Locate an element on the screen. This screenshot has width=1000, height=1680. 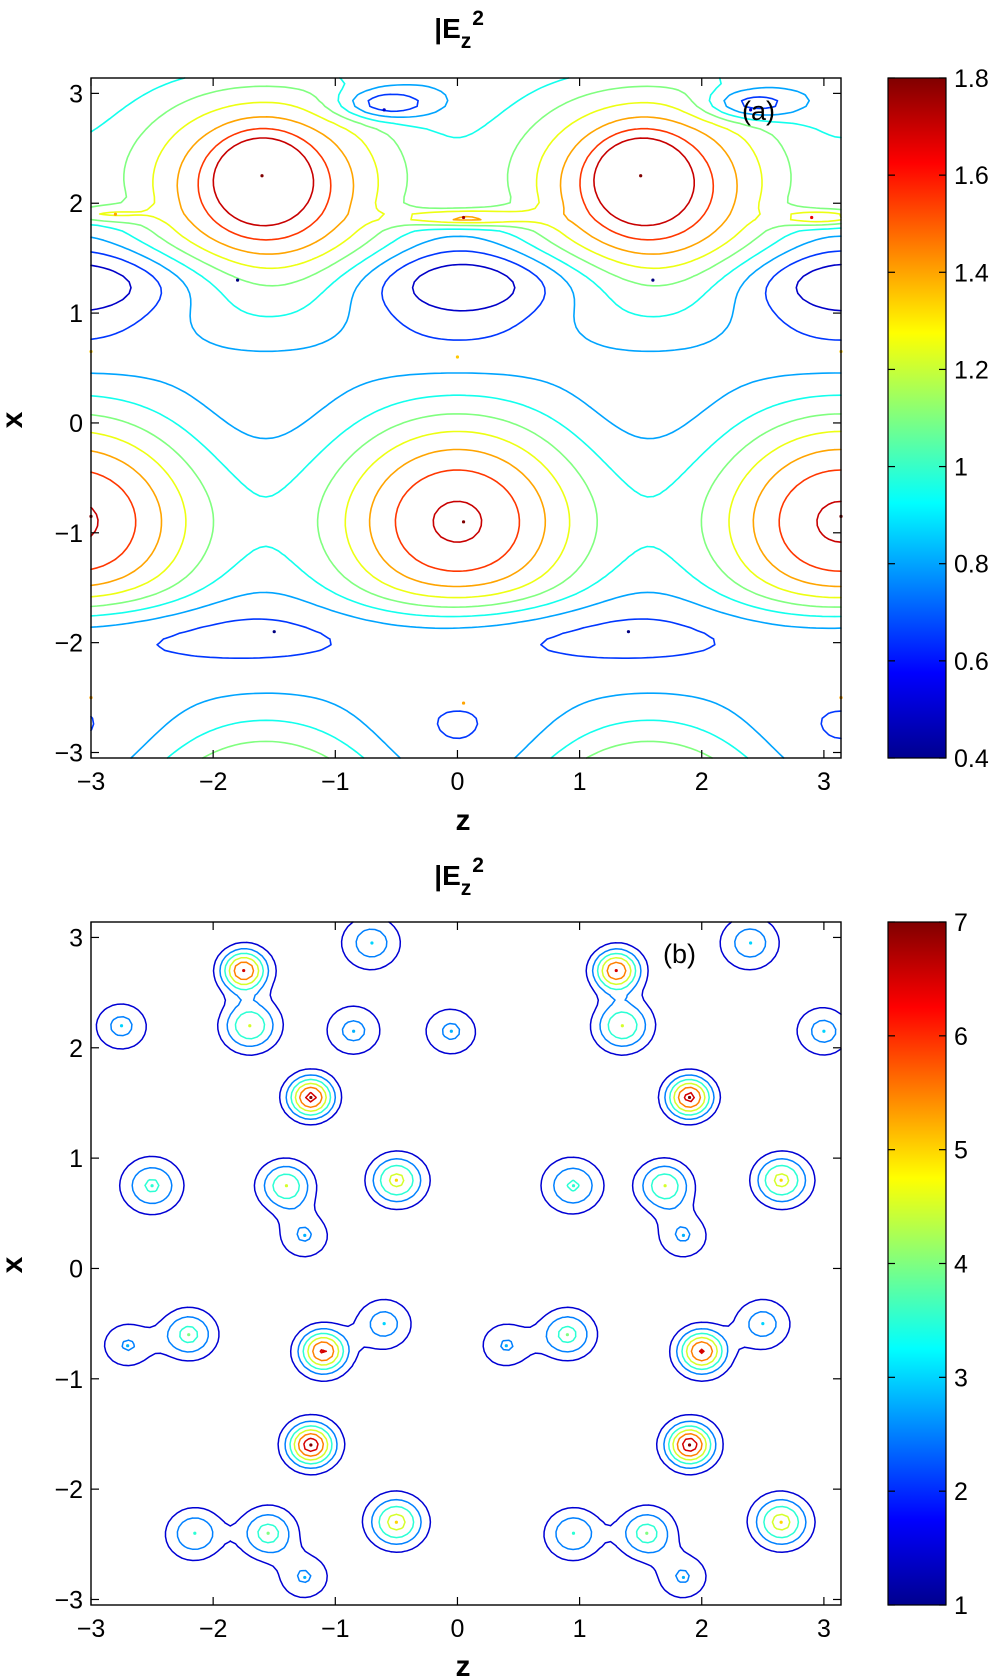
y-tick-label: −3 is located at coordinates (68, 1600).